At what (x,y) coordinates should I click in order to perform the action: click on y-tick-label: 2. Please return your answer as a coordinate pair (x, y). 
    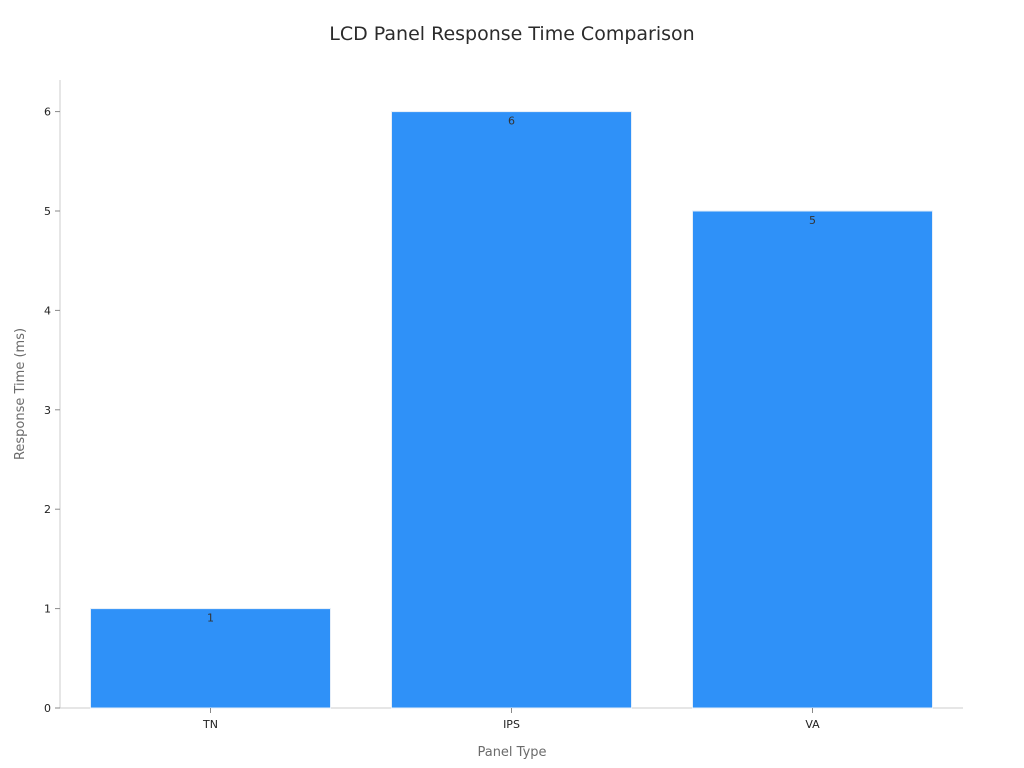
    Looking at the image, I should click on (47, 509).